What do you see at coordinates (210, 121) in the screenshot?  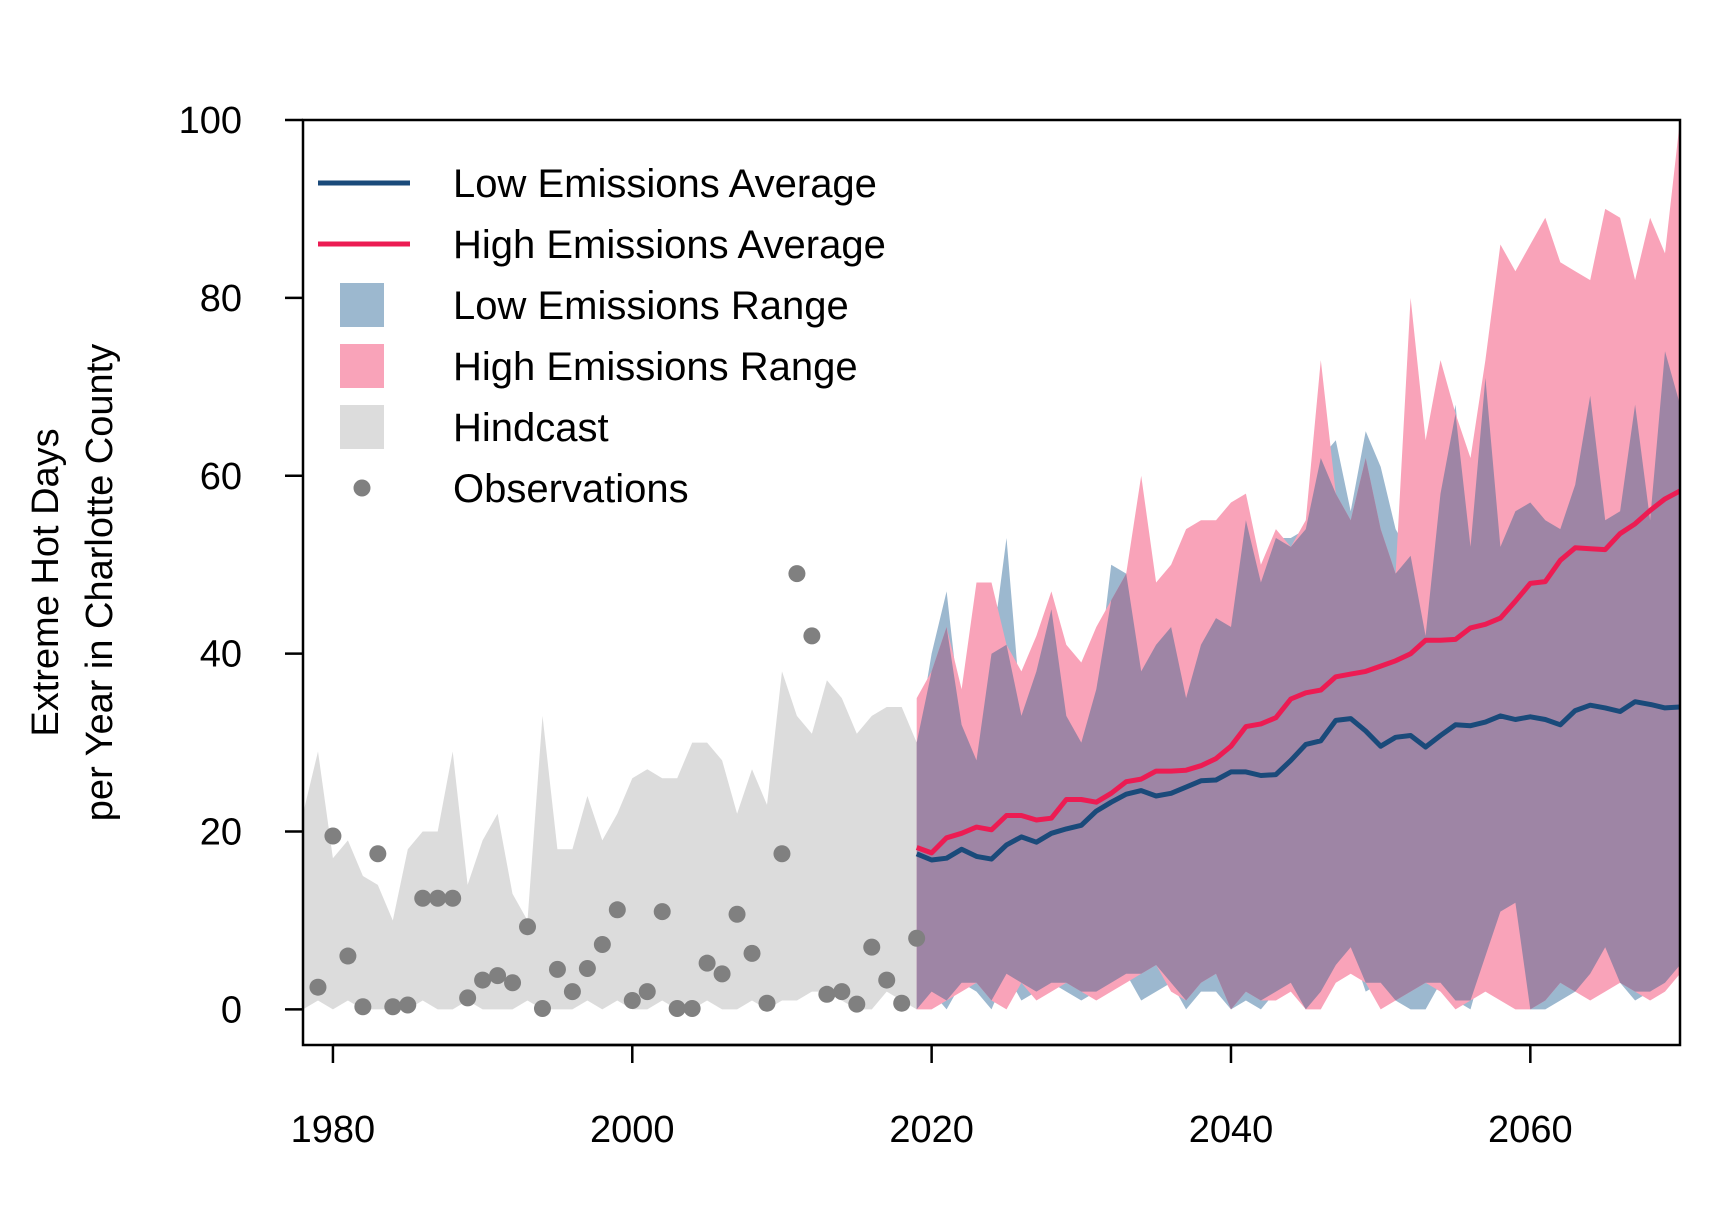 I see `y-tick-label: 100` at bounding box center [210, 121].